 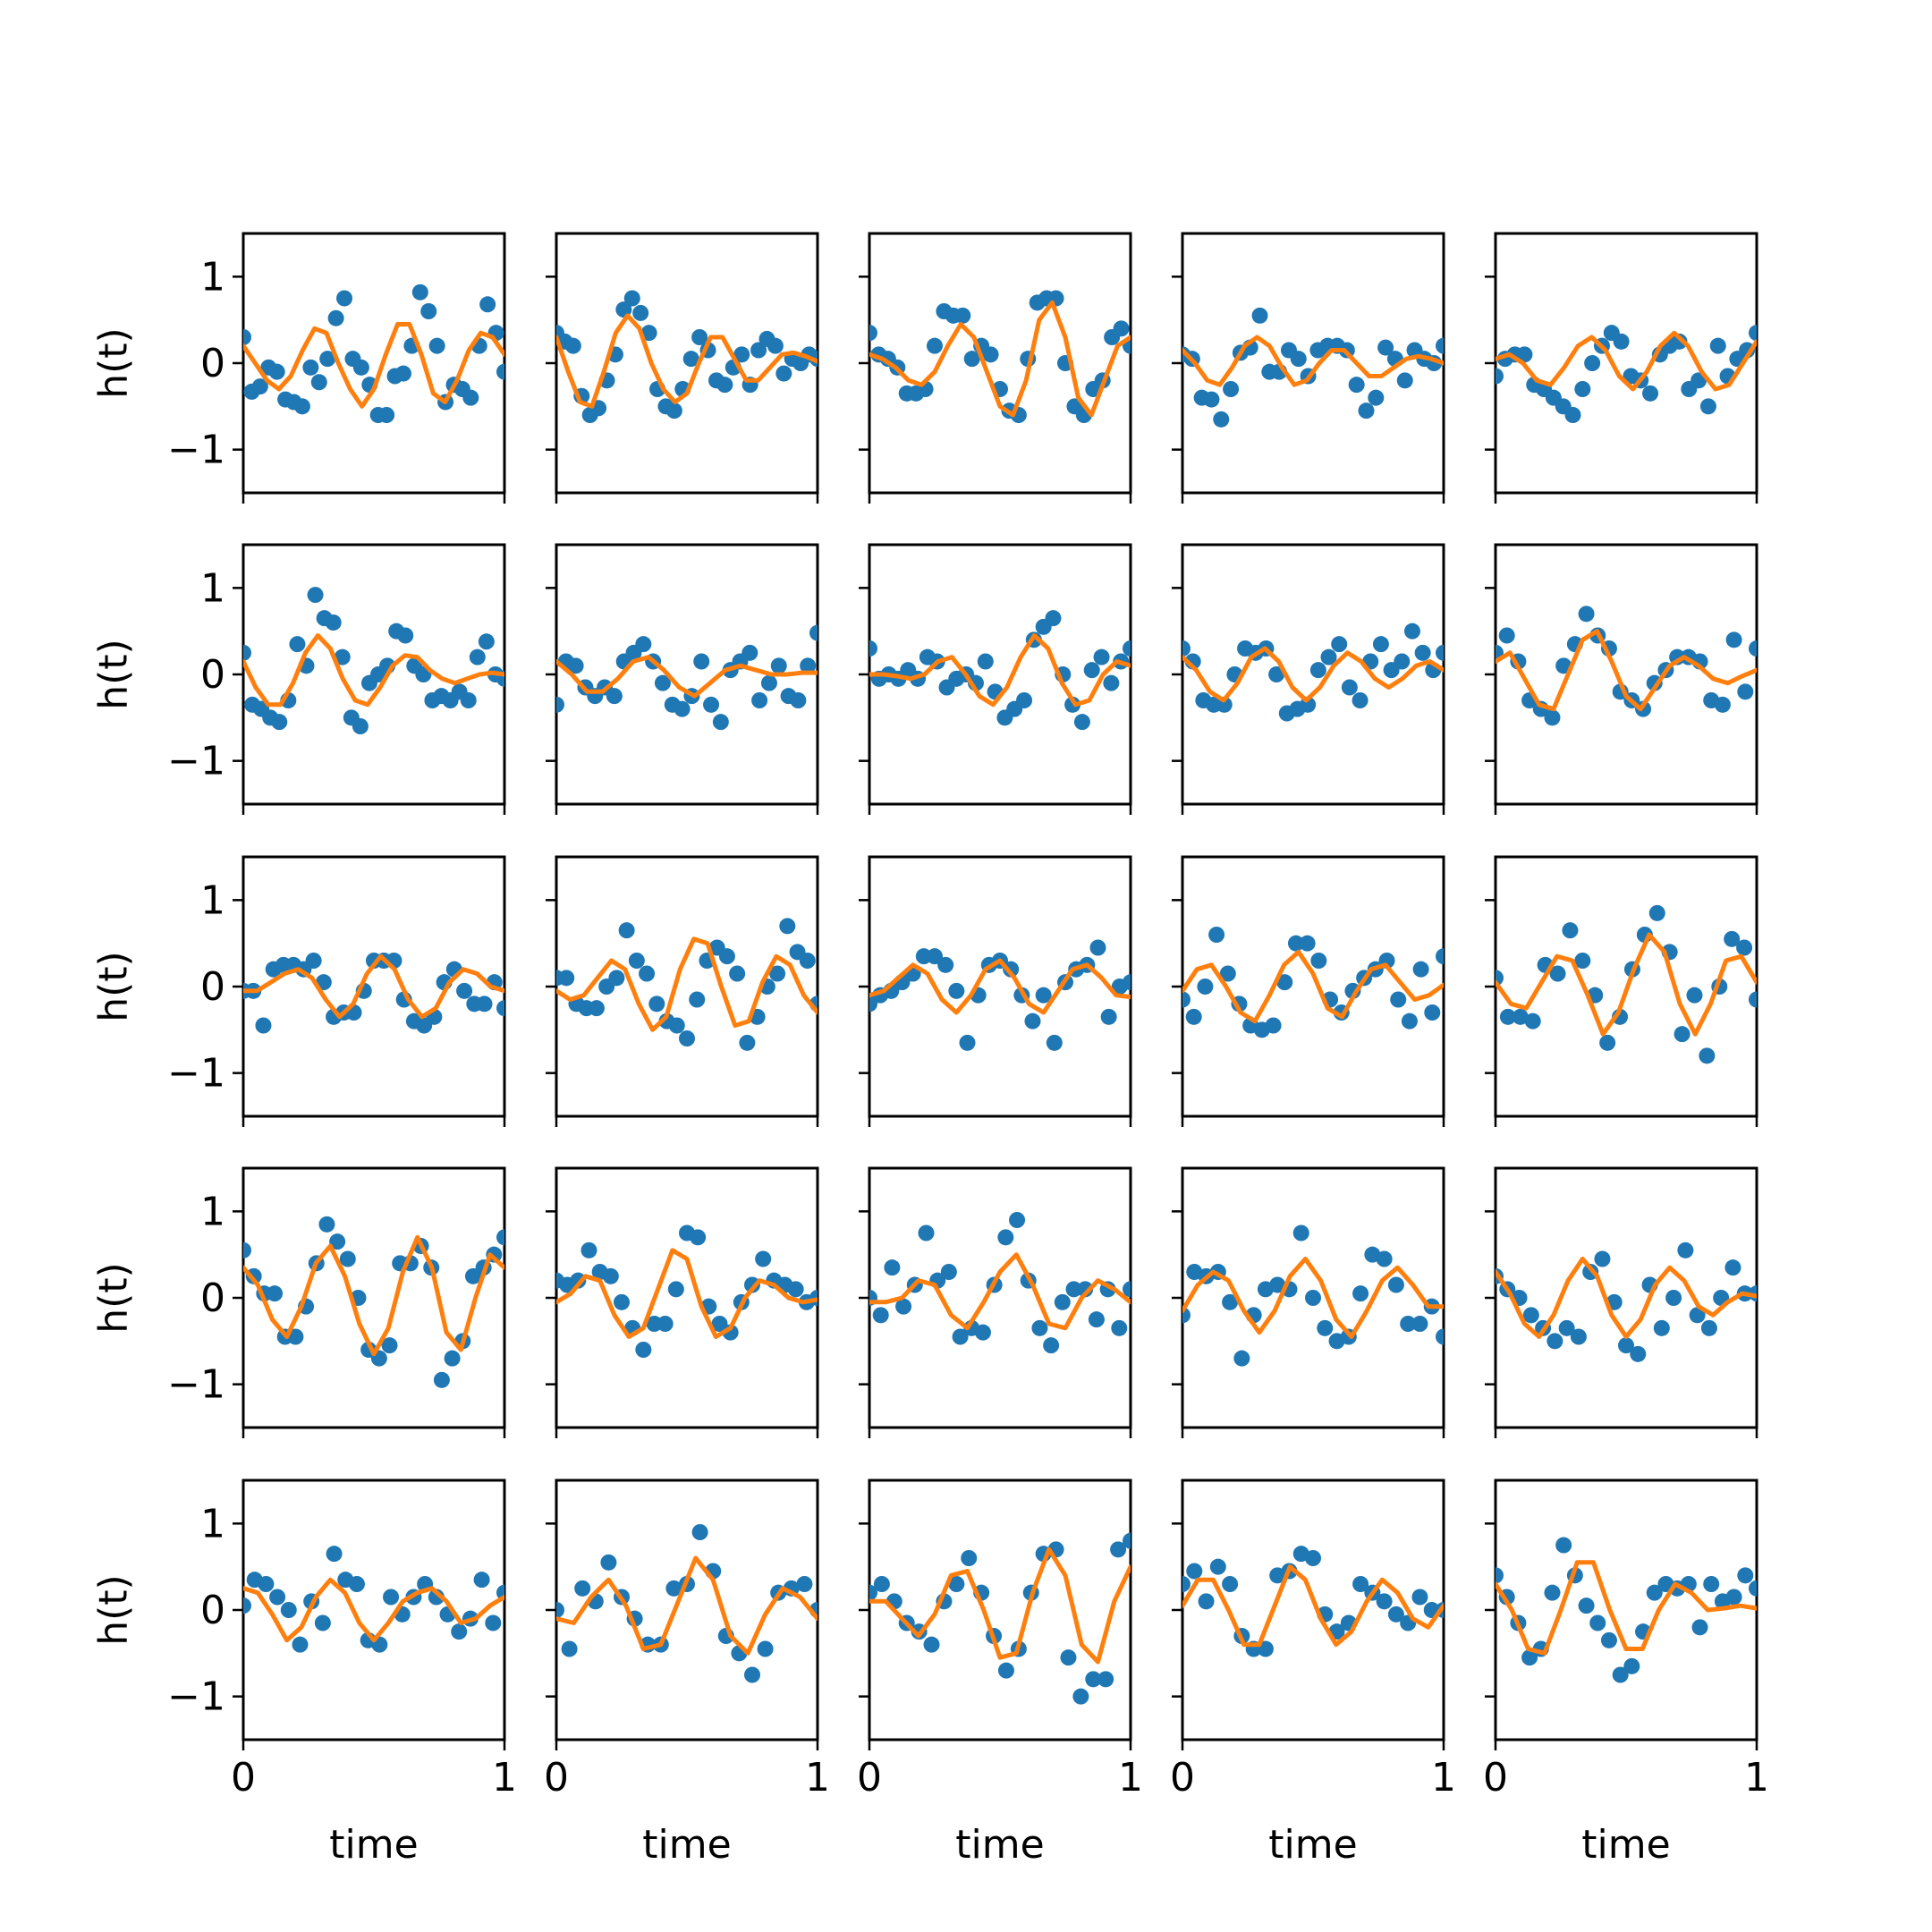 I want to click on subplot-panel: 10−10 1h(t)time, so click(x=304, y=1673).